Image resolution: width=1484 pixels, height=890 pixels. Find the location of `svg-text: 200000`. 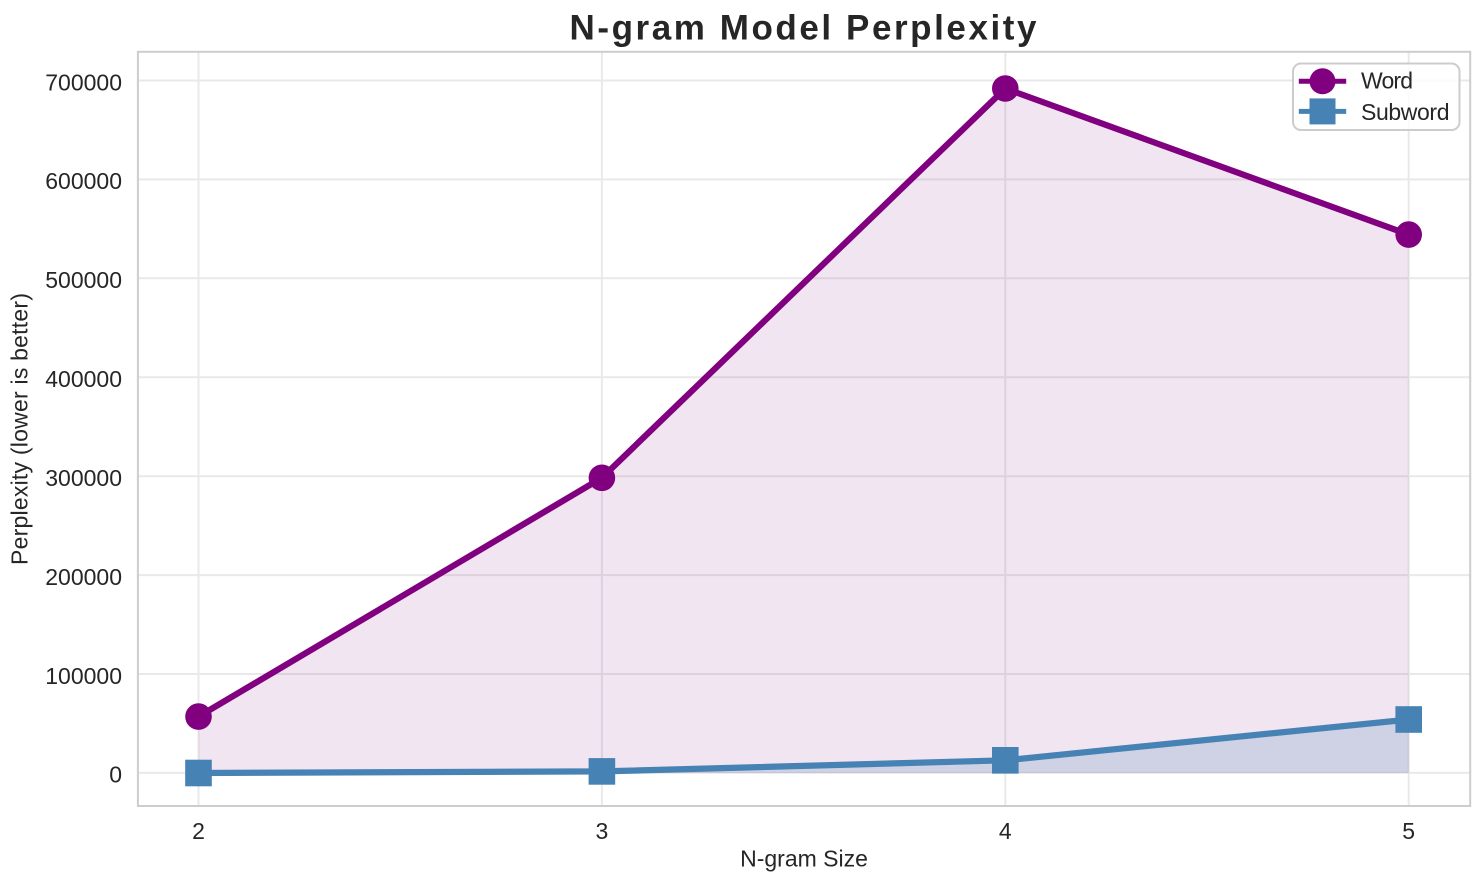

svg-text: 200000 is located at coordinates (83, 577).